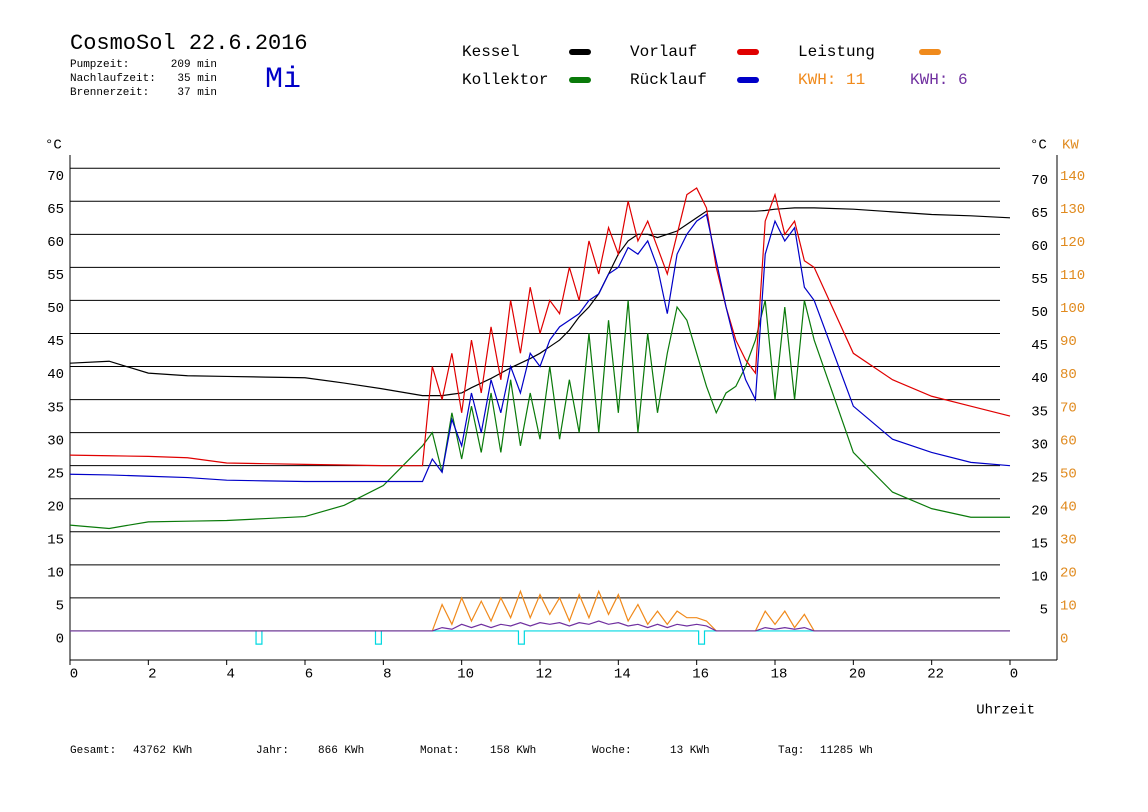 The width and height of the screenshot is (1148, 812). I want to click on y-right-tick-label: 30, so click(1039, 445).